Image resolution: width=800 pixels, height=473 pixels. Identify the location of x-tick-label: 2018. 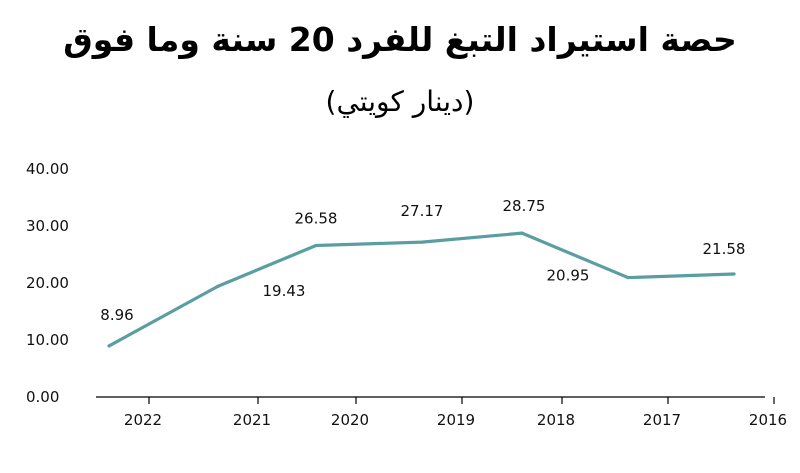
(556, 420).